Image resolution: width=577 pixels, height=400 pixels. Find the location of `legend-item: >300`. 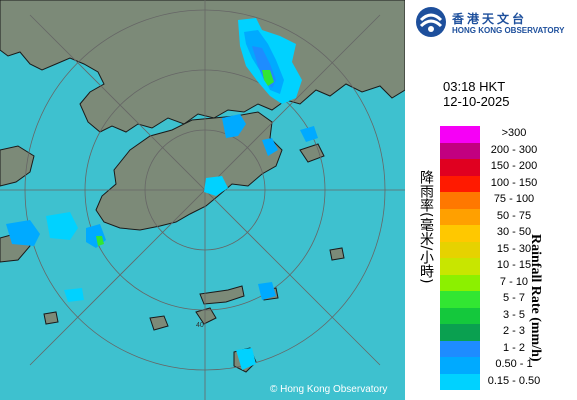

legend-item: >300 is located at coordinates (507, 134).